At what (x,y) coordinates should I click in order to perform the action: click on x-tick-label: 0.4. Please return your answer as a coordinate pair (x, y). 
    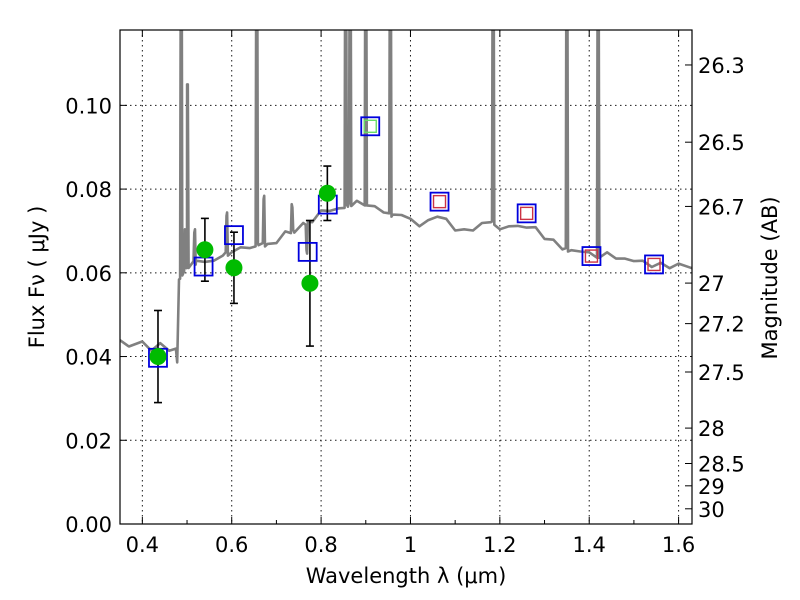
    Looking at the image, I should click on (142, 545).